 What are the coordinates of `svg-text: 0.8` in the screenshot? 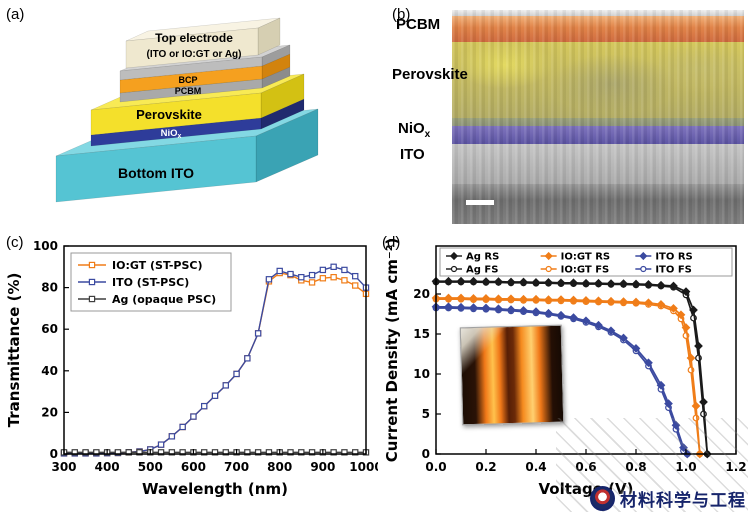 It's located at (635, 467).